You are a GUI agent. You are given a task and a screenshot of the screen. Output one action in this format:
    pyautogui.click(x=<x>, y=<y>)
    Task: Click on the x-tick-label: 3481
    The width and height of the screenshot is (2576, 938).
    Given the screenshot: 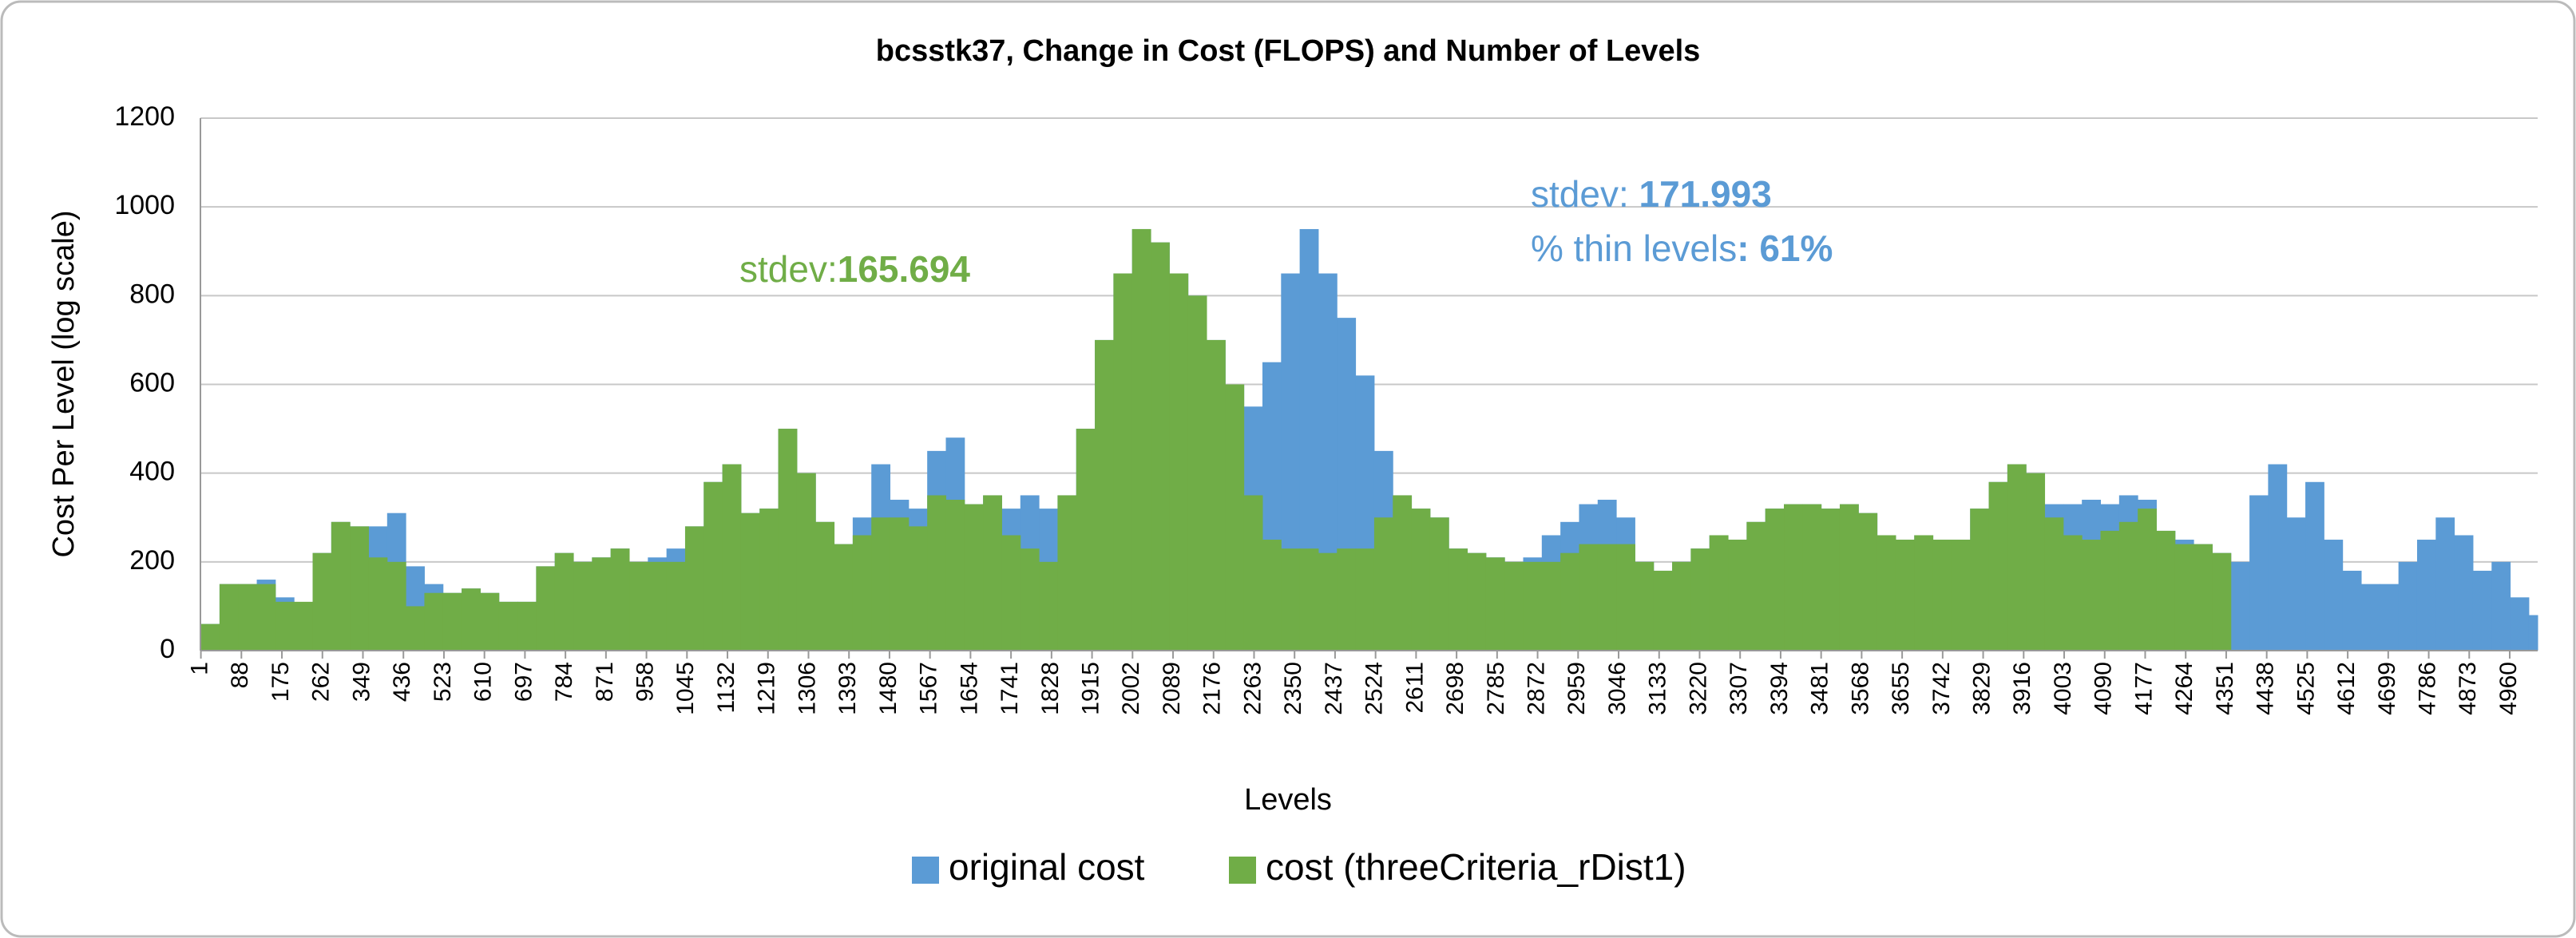 What is the action you would take?
    pyautogui.click(x=1820, y=688)
    